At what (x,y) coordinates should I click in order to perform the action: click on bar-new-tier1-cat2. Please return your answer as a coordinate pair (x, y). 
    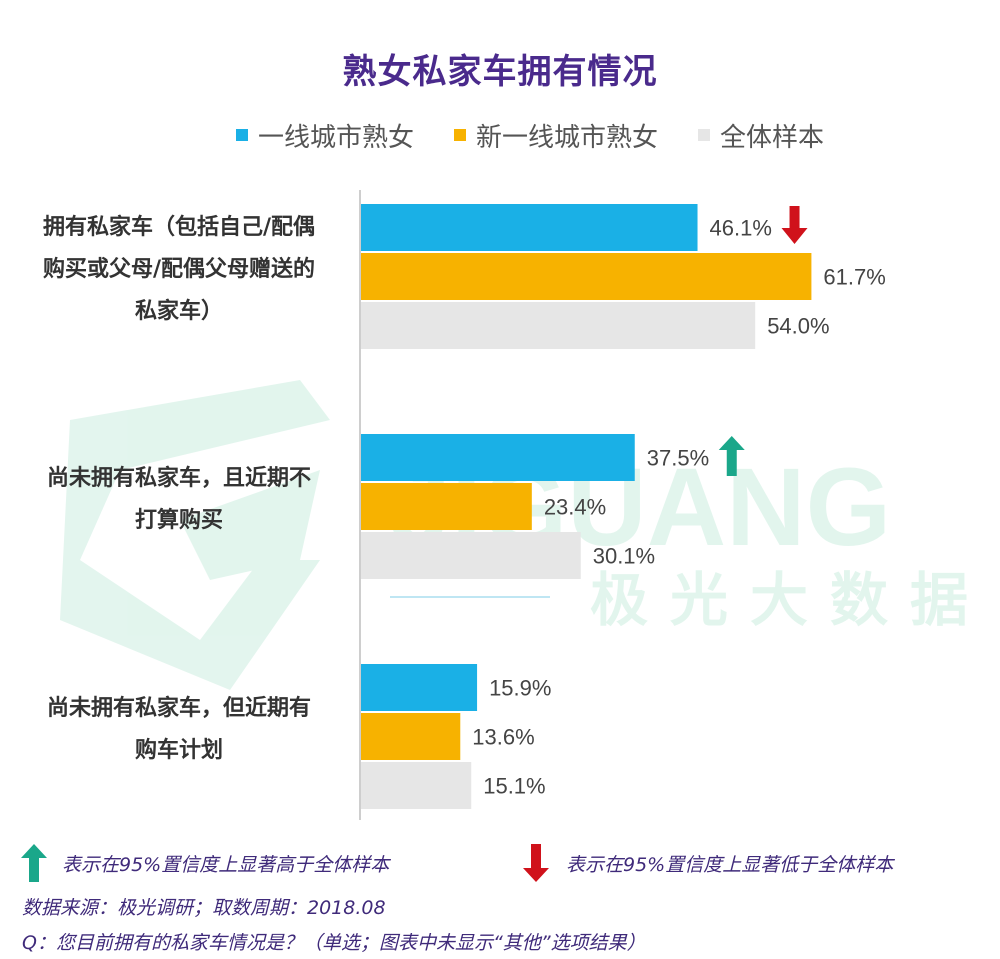
    Looking at the image, I should click on (446, 506).